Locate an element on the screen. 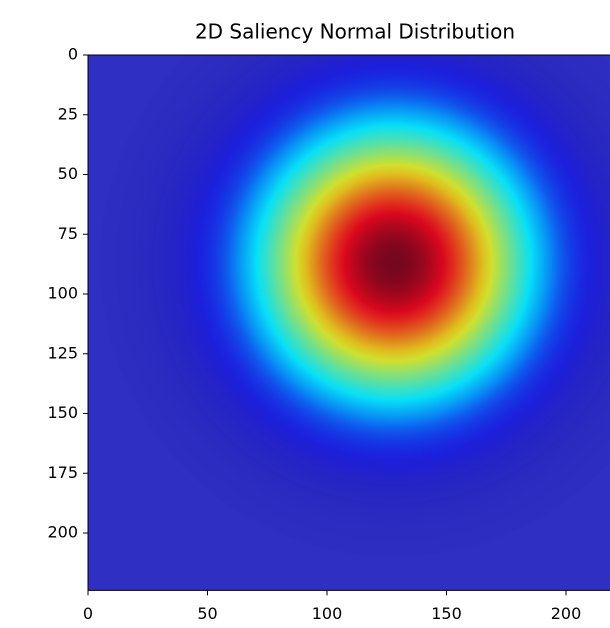  y-tick-label: 175 is located at coordinates (62, 472).